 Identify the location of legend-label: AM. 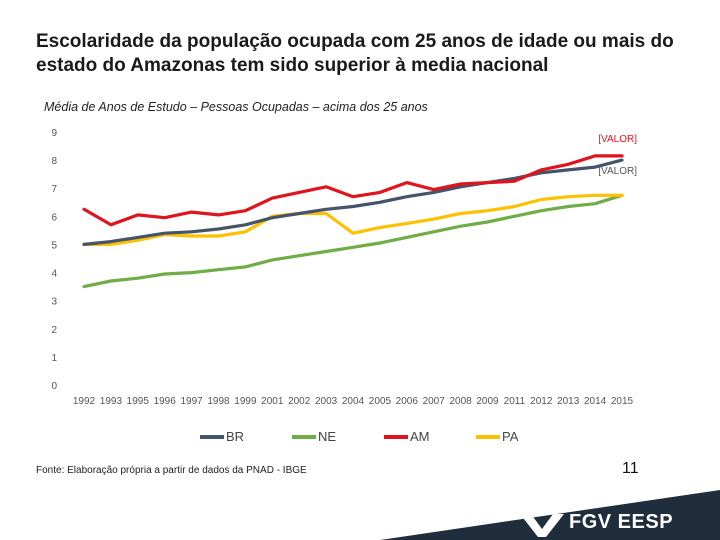
(420, 436).